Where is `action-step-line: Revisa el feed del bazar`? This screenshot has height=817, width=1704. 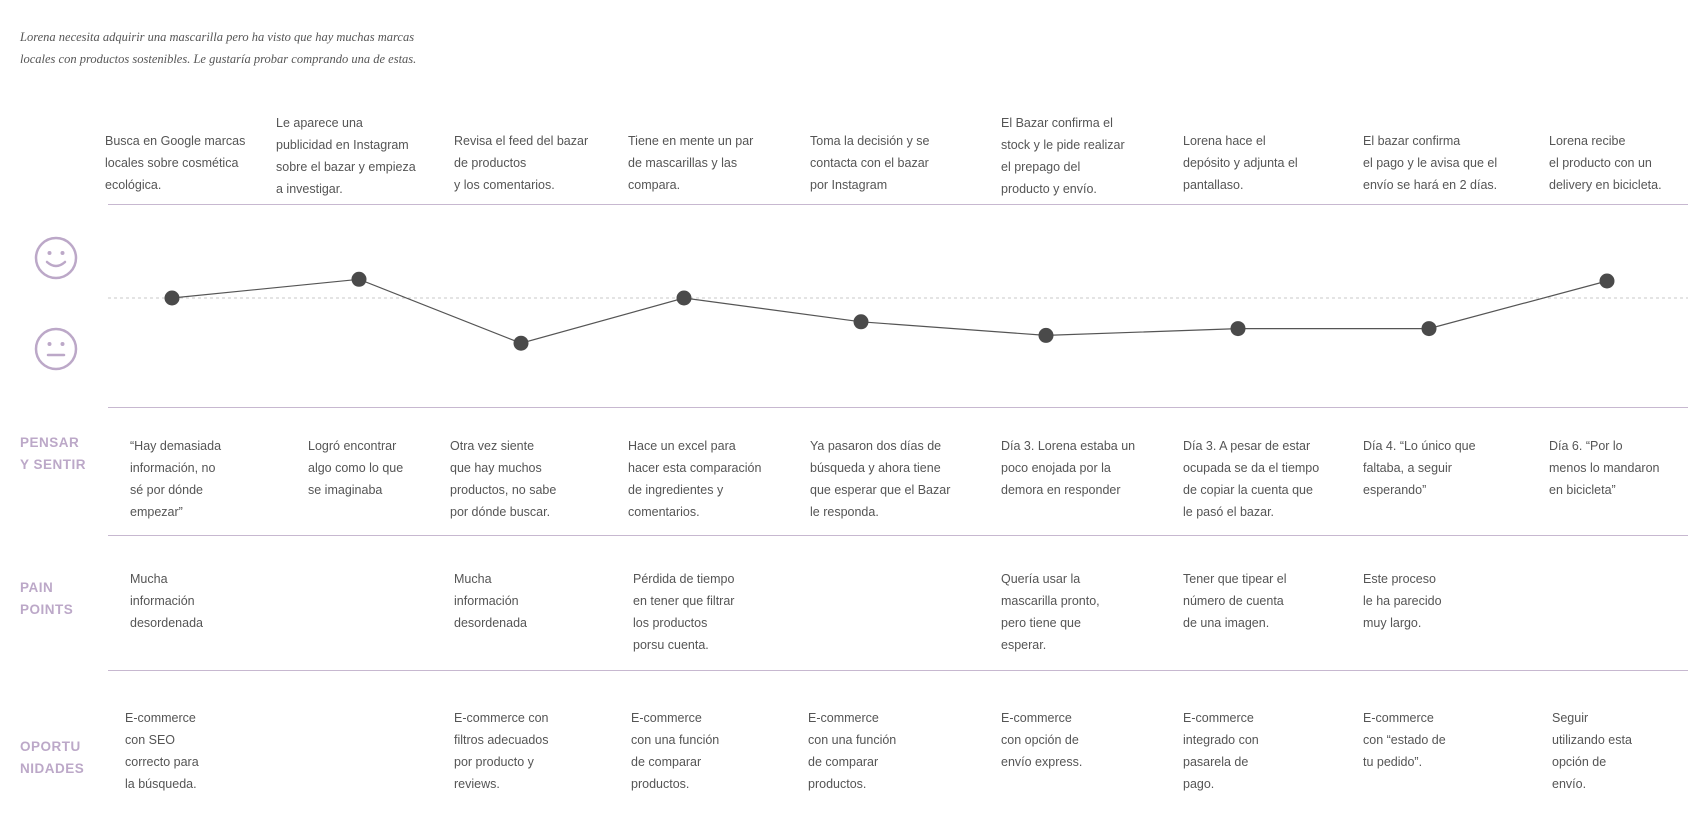
action-step-line: Revisa el feed del bazar is located at coordinates (521, 141).